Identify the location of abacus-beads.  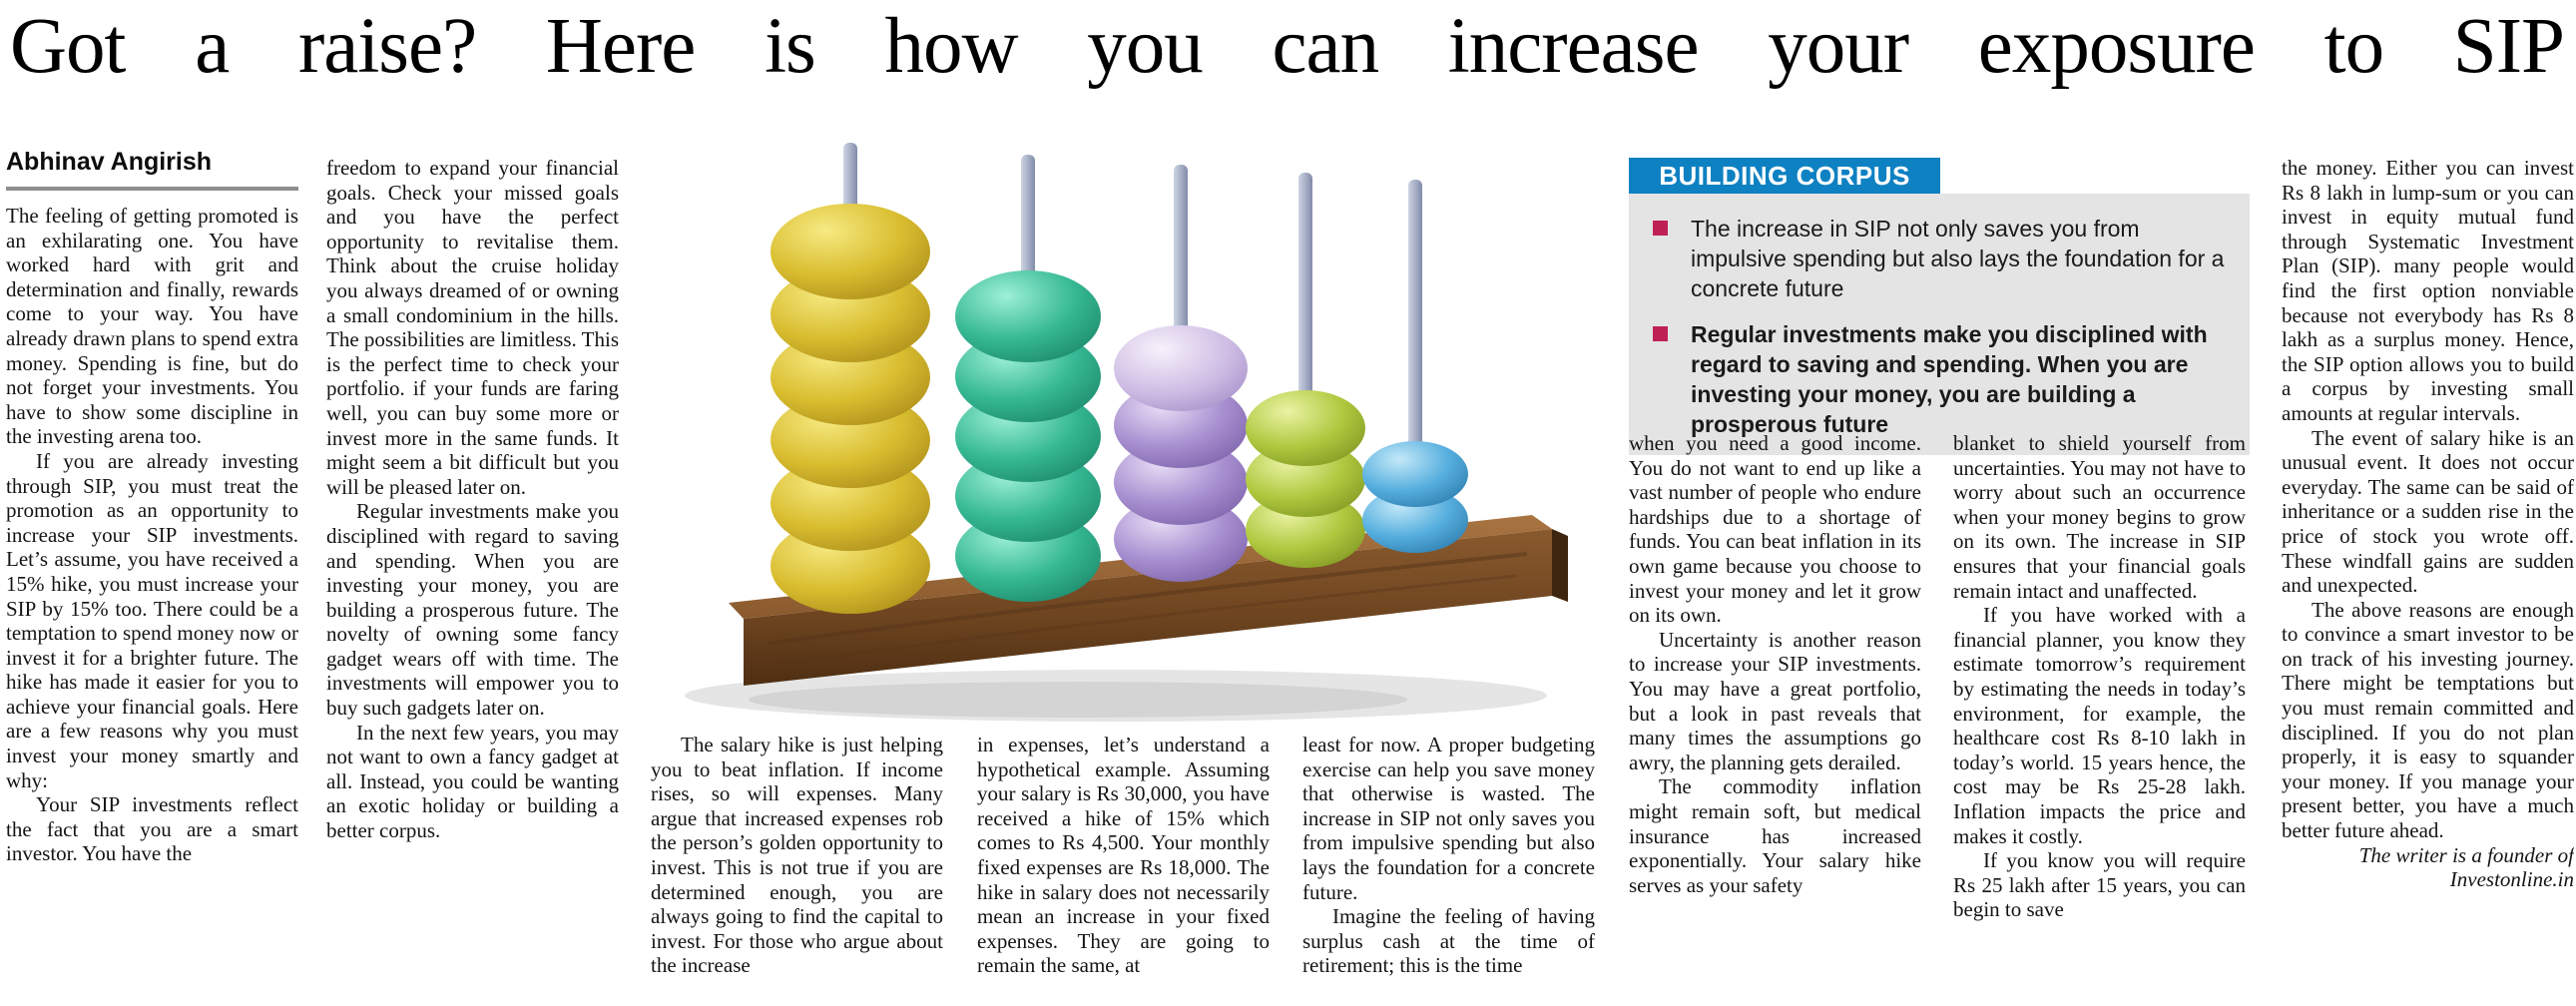
(1120, 409).